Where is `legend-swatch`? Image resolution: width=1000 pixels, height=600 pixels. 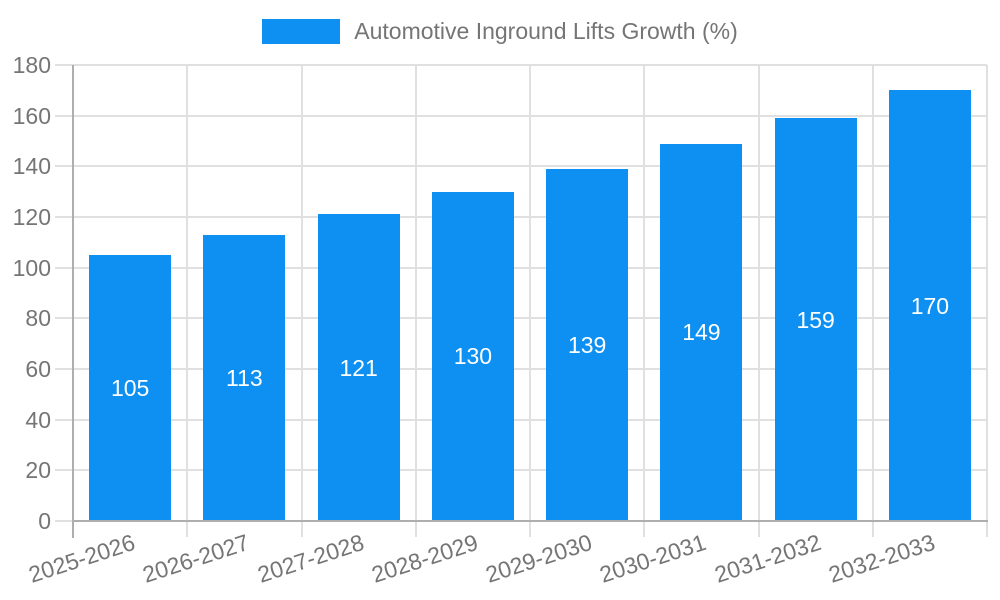
legend-swatch is located at coordinates (301, 31).